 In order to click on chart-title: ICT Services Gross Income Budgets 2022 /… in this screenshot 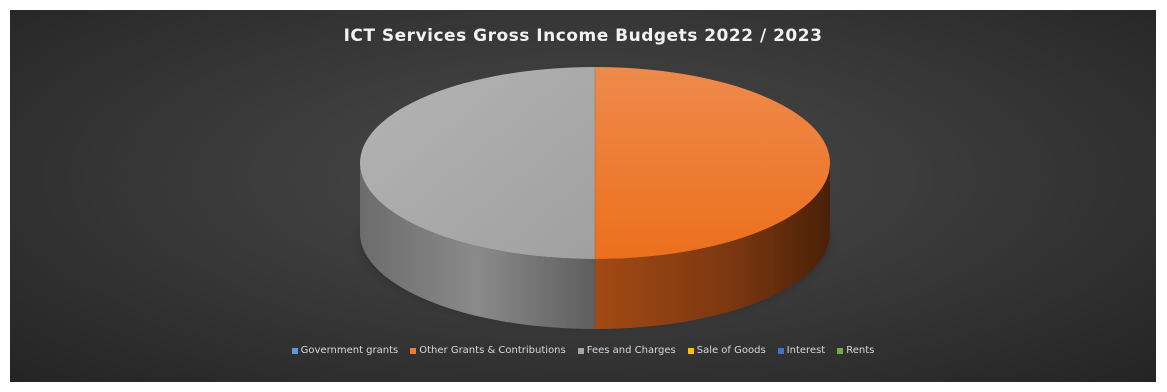, I will do `click(583, 36)`.